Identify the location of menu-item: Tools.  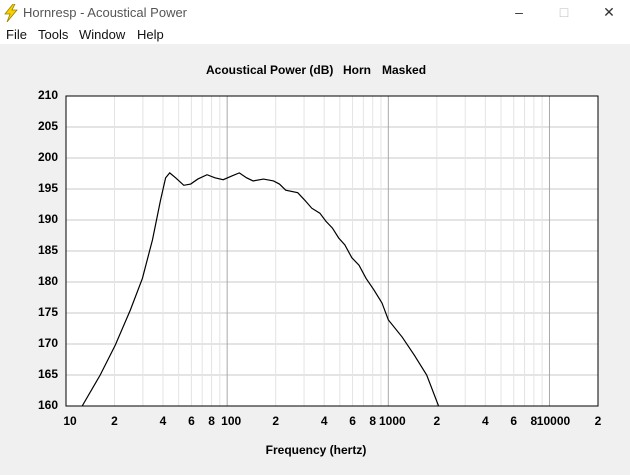
(53, 34).